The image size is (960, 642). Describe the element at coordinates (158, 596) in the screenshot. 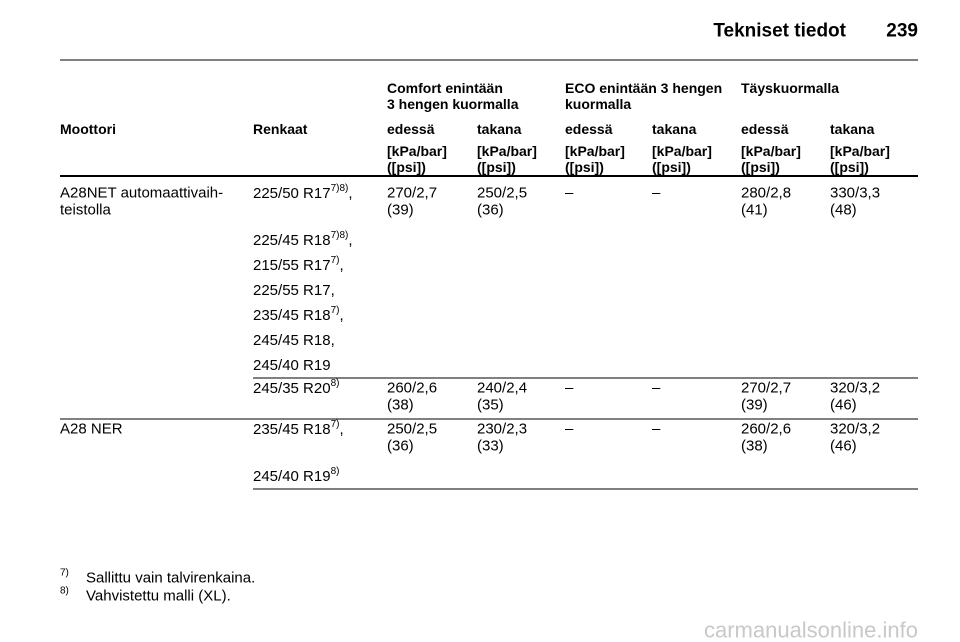

I see `footnote-text: Vahvistettu malli (XL).` at that location.